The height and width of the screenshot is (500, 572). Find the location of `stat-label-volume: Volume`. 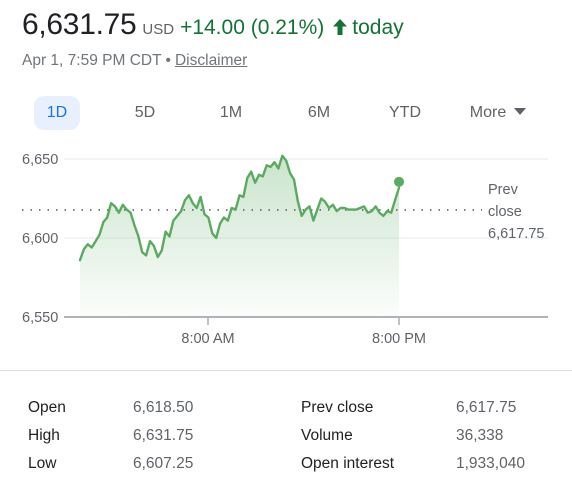

stat-label-volume: Volume is located at coordinates (327, 435).